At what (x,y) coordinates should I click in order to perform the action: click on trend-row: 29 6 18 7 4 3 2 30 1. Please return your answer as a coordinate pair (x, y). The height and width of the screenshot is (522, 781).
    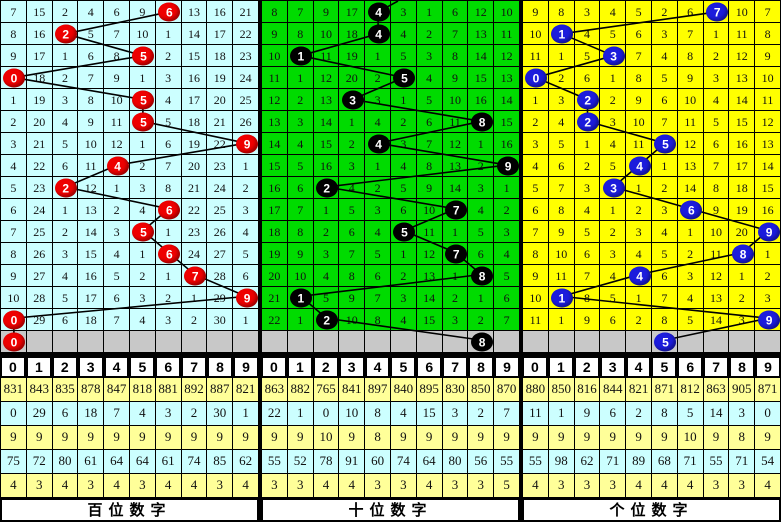
    Looking at the image, I should click on (130, 320).